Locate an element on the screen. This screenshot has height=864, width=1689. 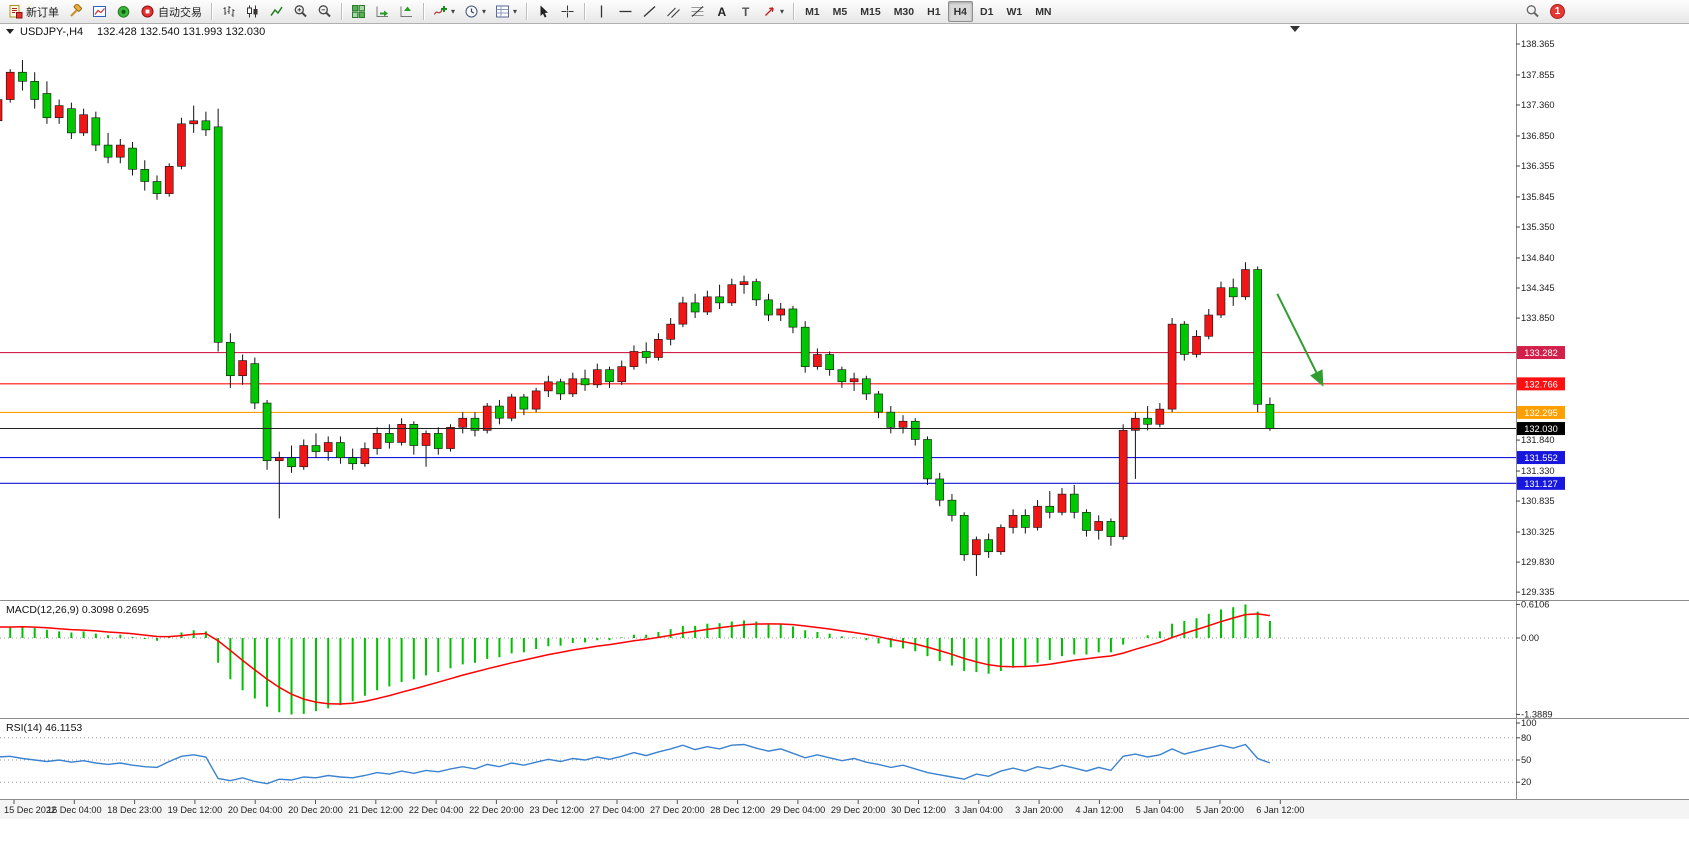
crosshair-button is located at coordinates (567, 11).